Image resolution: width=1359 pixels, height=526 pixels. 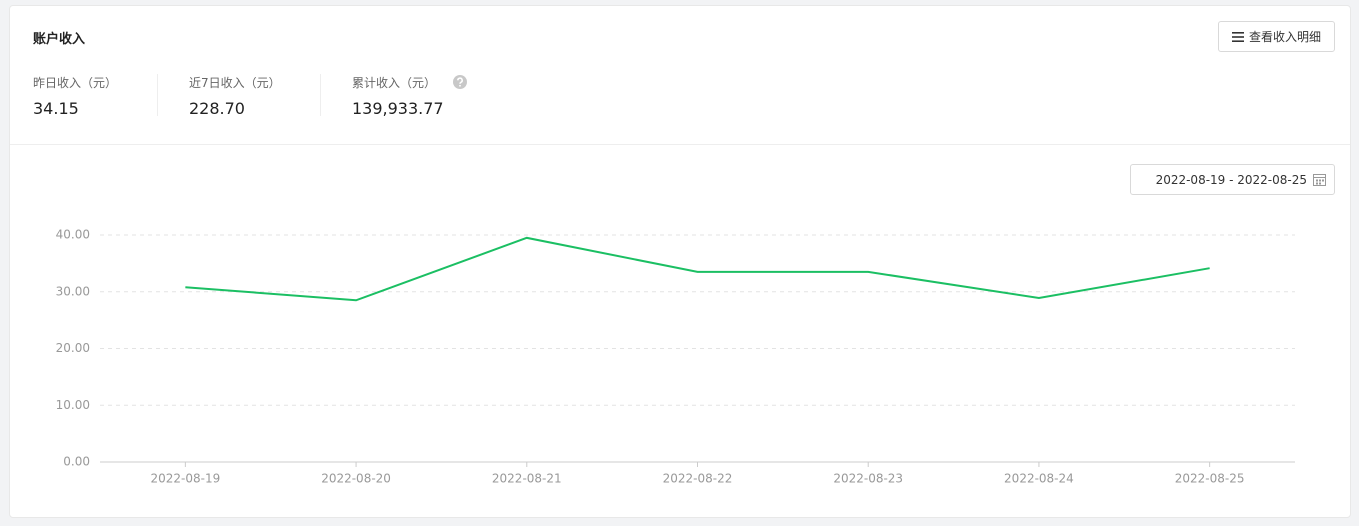 I want to click on x-tick-label: 2022-08-19, so click(x=185, y=479).